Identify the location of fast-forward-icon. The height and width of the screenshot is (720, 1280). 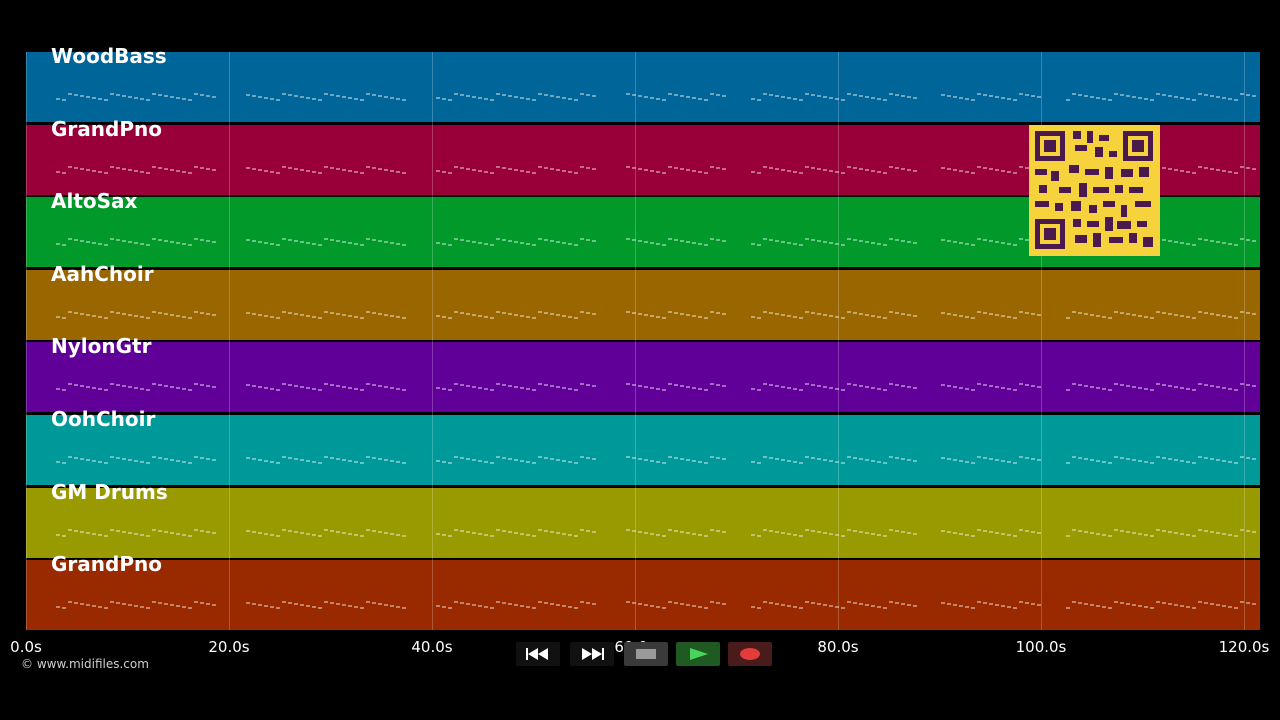
(593, 654).